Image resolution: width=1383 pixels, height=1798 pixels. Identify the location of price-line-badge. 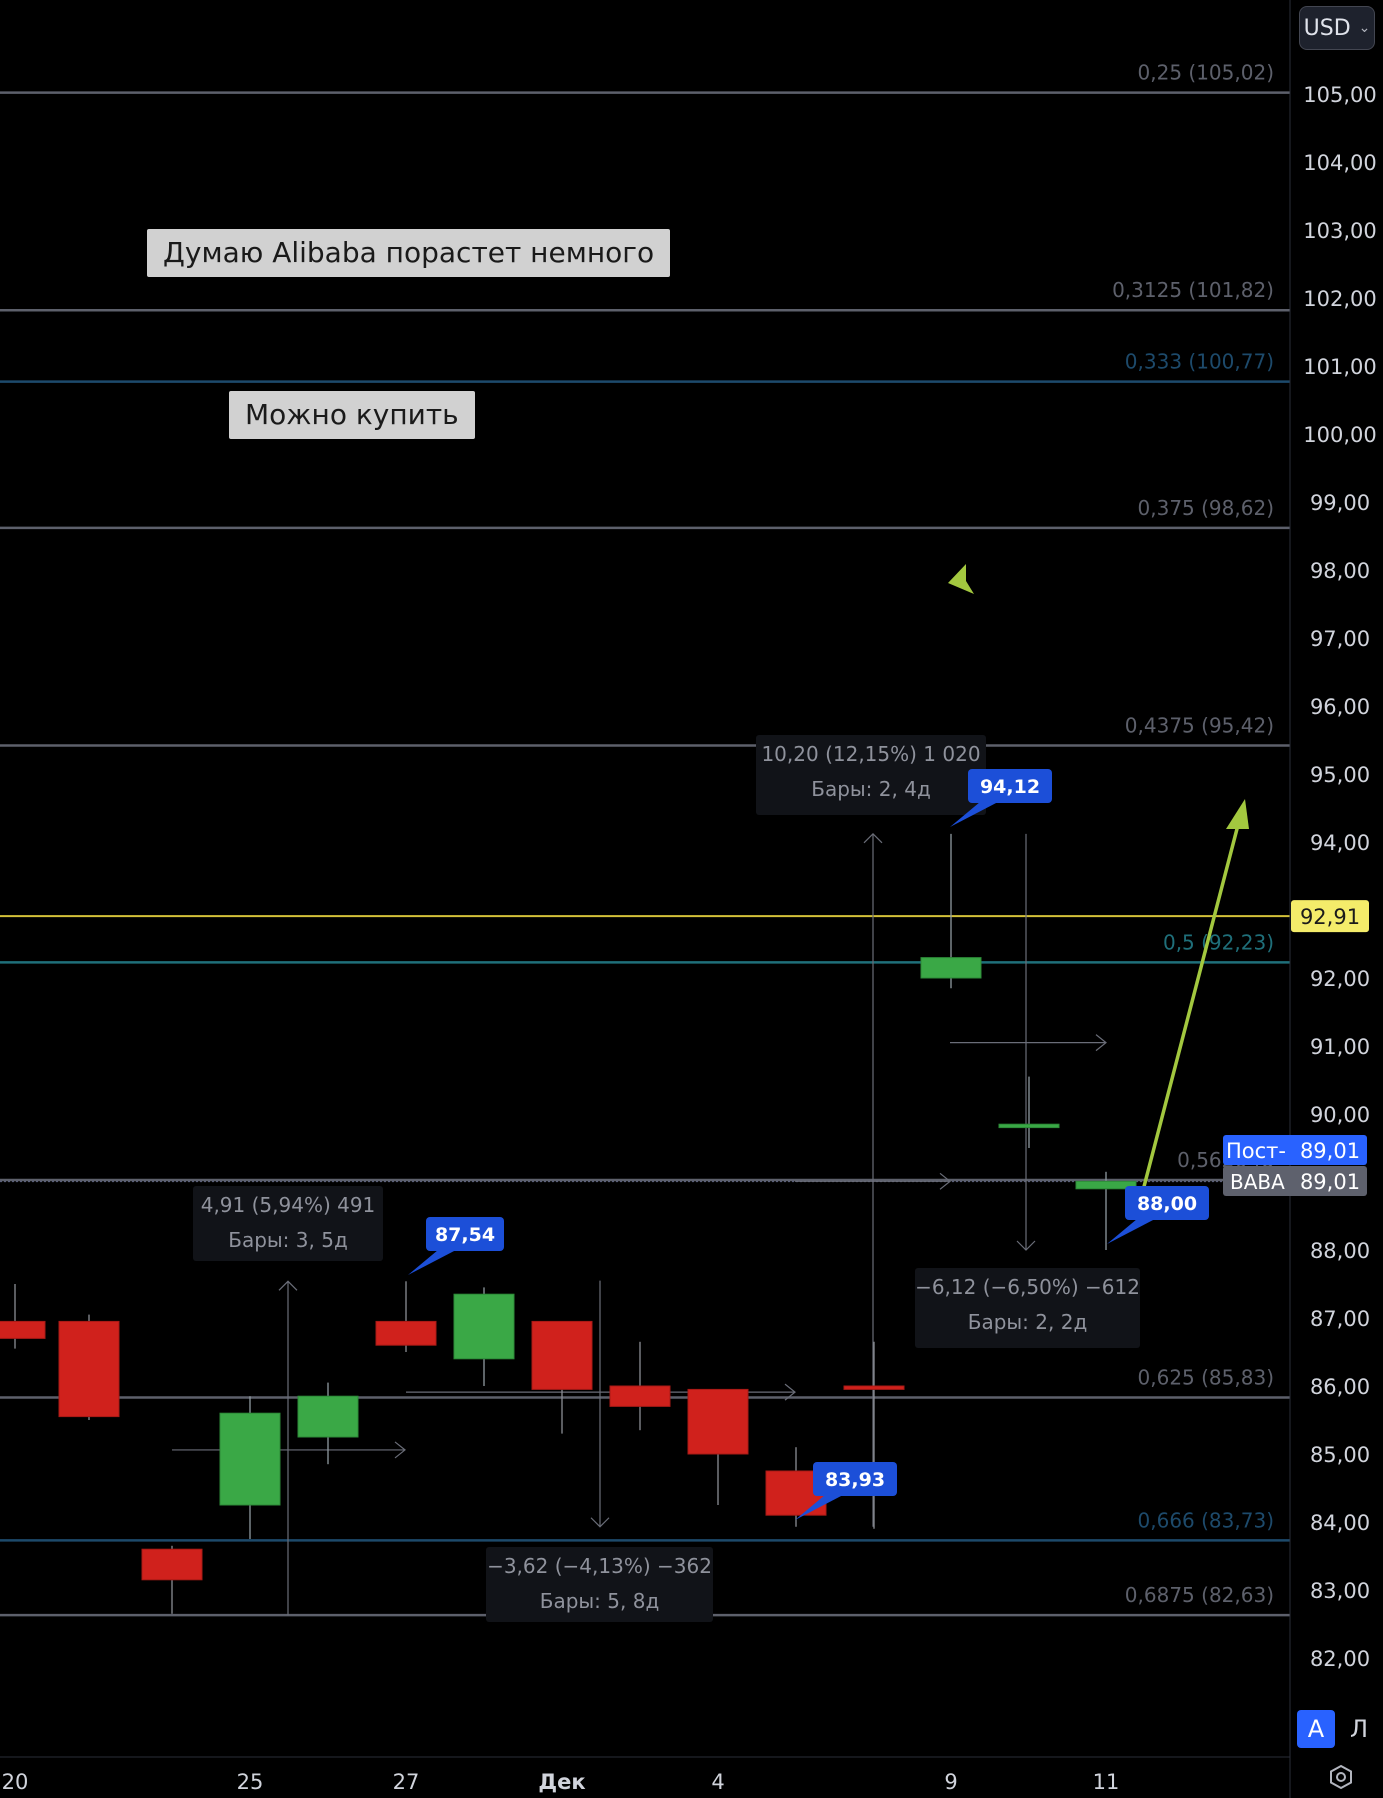
(1330, 916).